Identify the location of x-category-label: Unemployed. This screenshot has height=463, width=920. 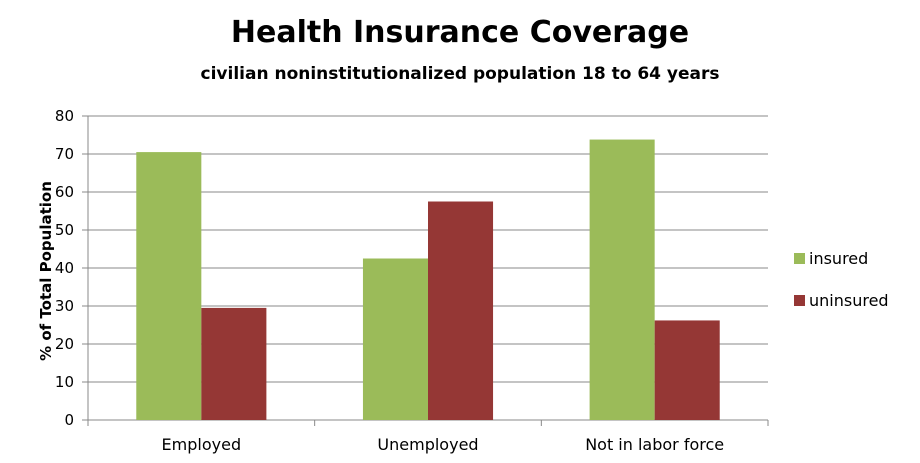
(427, 444).